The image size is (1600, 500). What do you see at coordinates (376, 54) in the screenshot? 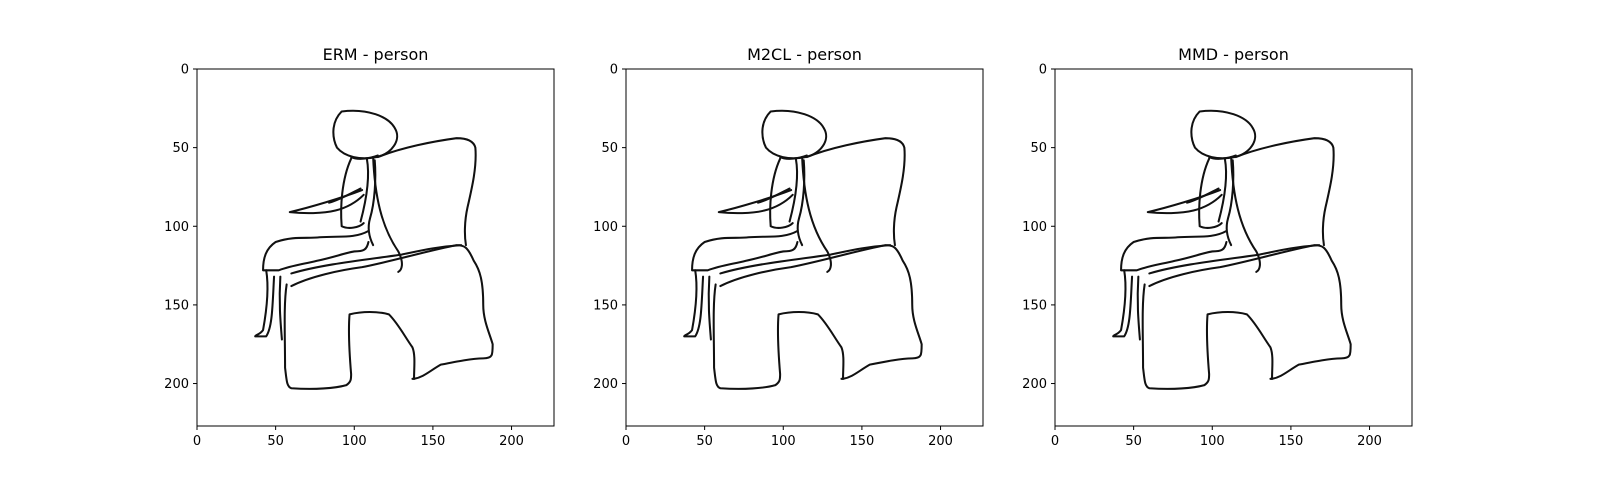
I see `panel-title: ERM - person` at bounding box center [376, 54].